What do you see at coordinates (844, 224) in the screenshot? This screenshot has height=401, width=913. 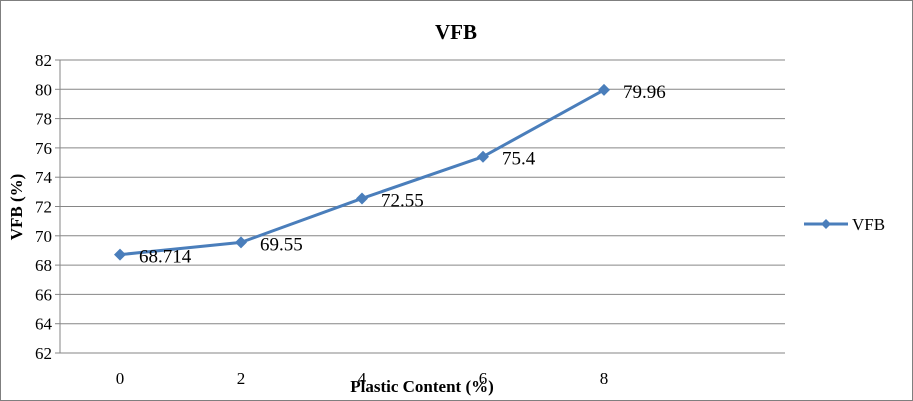 I see `legend: VFB` at bounding box center [844, 224].